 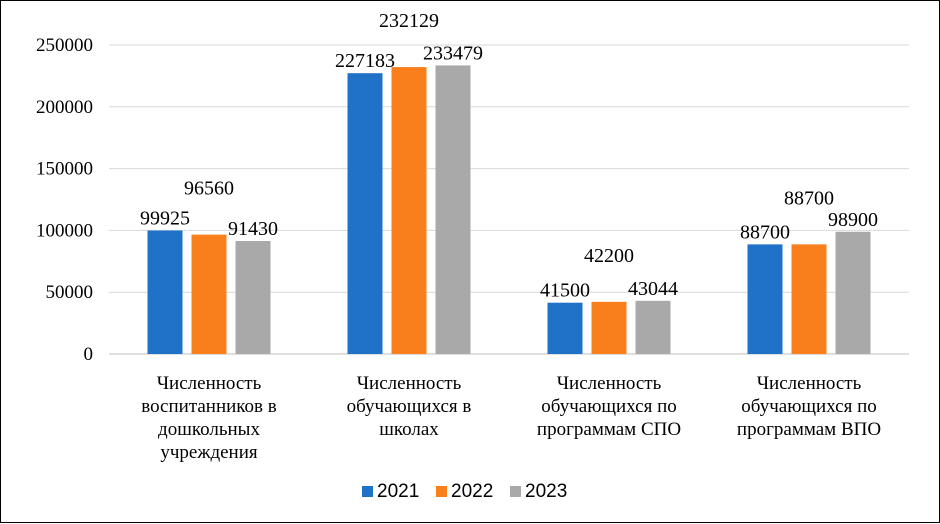 I want to click on category-label-line: учреждения, so click(x=209, y=452).